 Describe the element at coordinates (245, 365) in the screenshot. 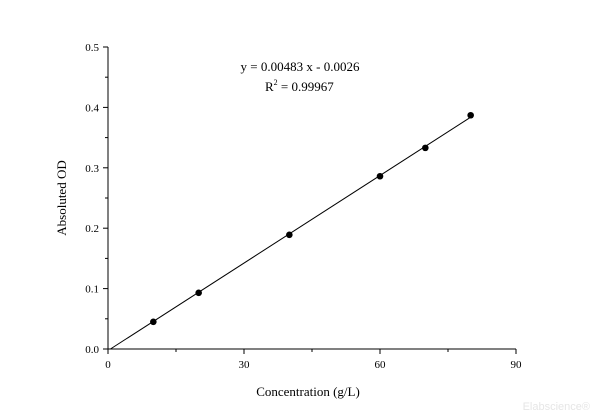

I see `x-tick-label: 30` at that location.